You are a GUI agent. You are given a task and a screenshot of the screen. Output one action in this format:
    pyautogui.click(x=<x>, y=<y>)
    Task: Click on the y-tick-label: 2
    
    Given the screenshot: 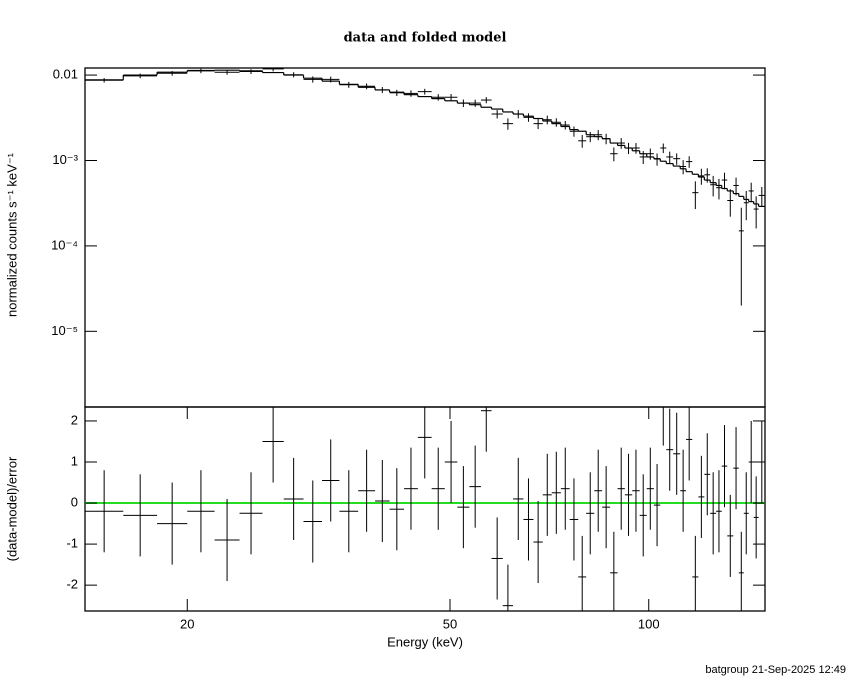 What is the action you would take?
    pyautogui.click(x=74, y=419)
    